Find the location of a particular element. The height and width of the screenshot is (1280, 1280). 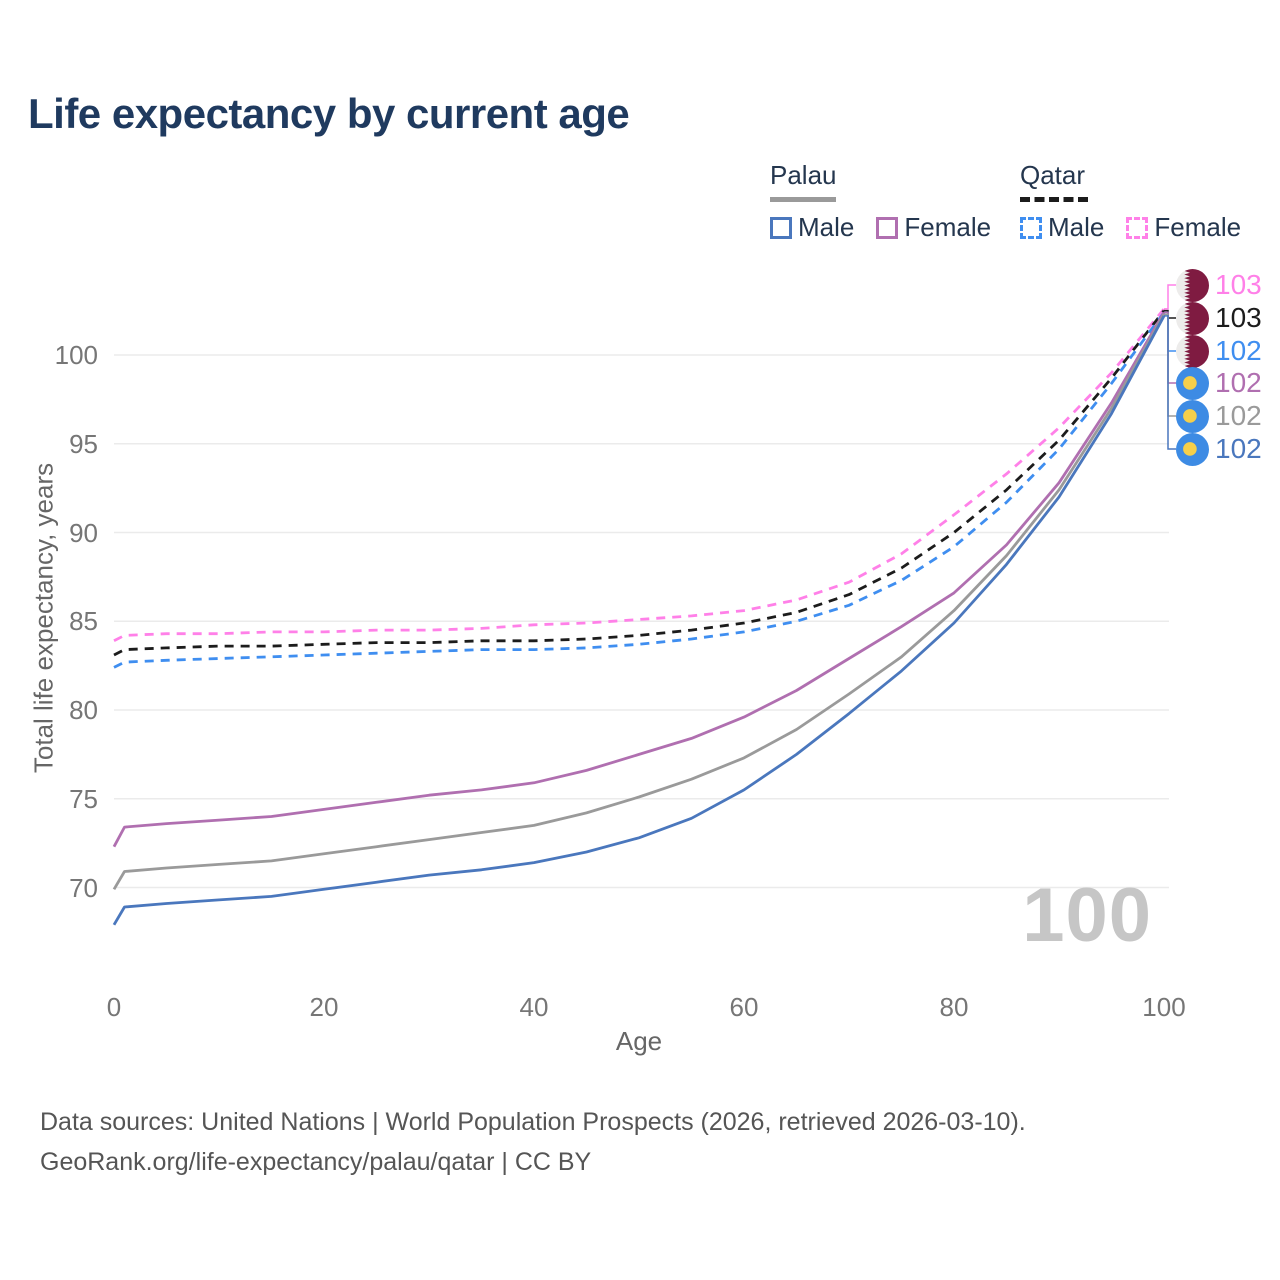

leader-line-palau-both is located at coordinates (1170, 365).